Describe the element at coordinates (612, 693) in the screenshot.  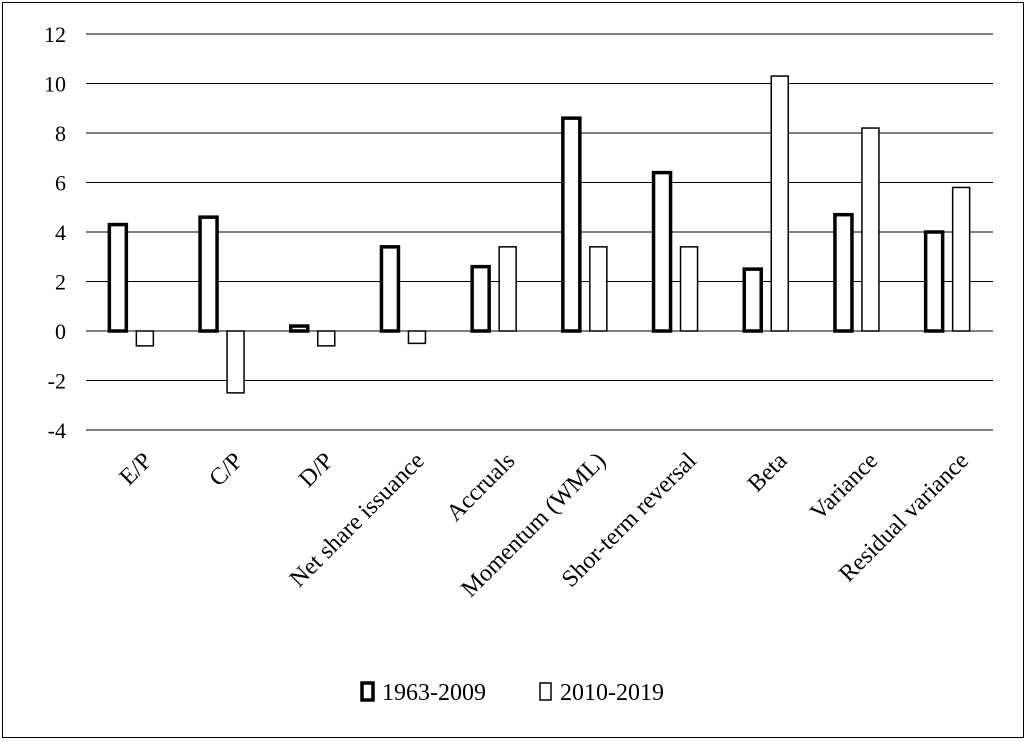
I see `legend-label-2: 2010-2019` at that location.